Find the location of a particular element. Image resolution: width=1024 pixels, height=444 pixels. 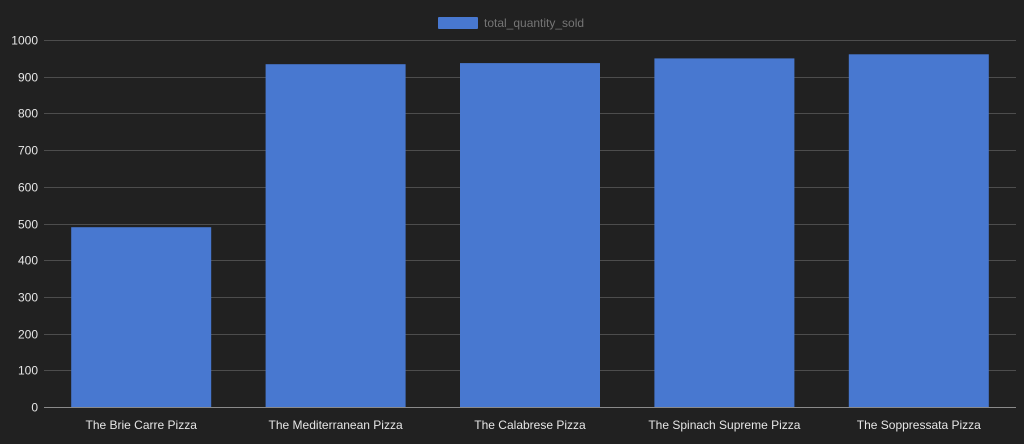

y-tick-label: 1000 is located at coordinates (24, 41).